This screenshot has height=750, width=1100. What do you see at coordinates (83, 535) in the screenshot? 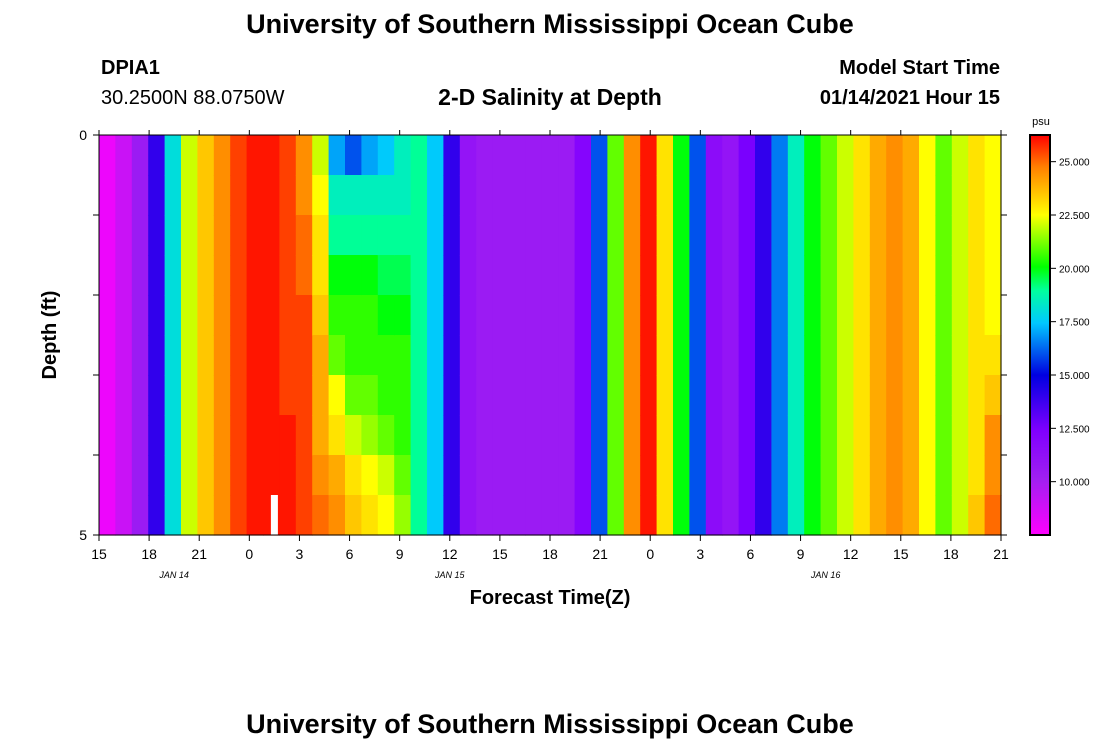
I see `y-tick-label: 5` at bounding box center [83, 535].